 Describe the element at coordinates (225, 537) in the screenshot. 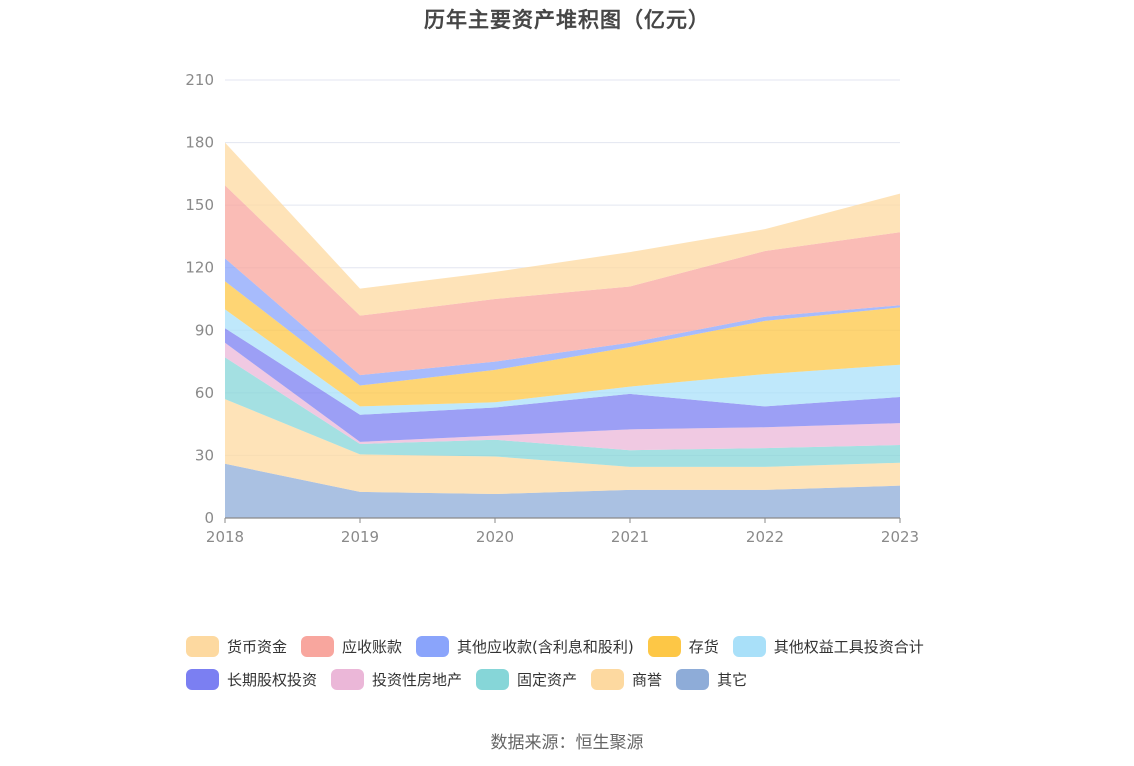

I see `x-tick-label: 2018` at that location.